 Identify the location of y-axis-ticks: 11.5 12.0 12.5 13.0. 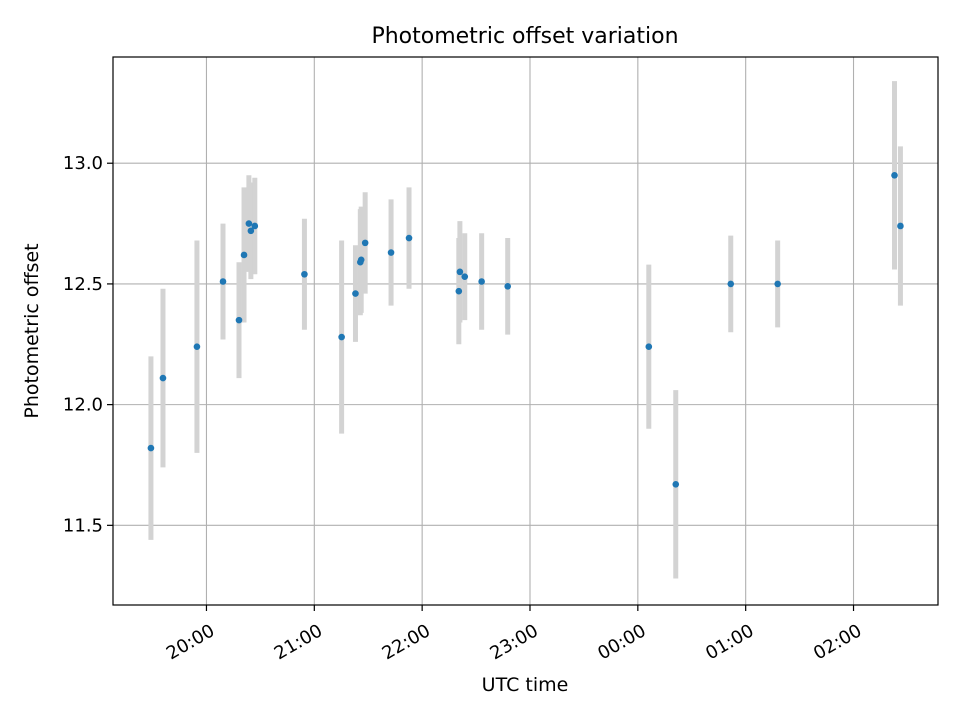
(88, 344).